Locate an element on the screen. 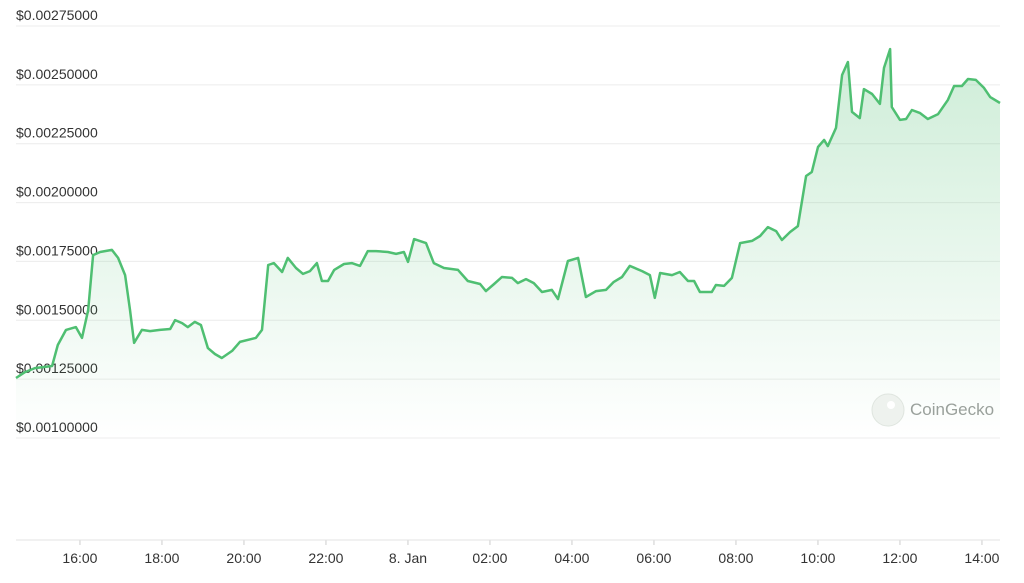 This screenshot has width=1024, height=583. x-tick-label: 22:00 is located at coordinates (325, 558).